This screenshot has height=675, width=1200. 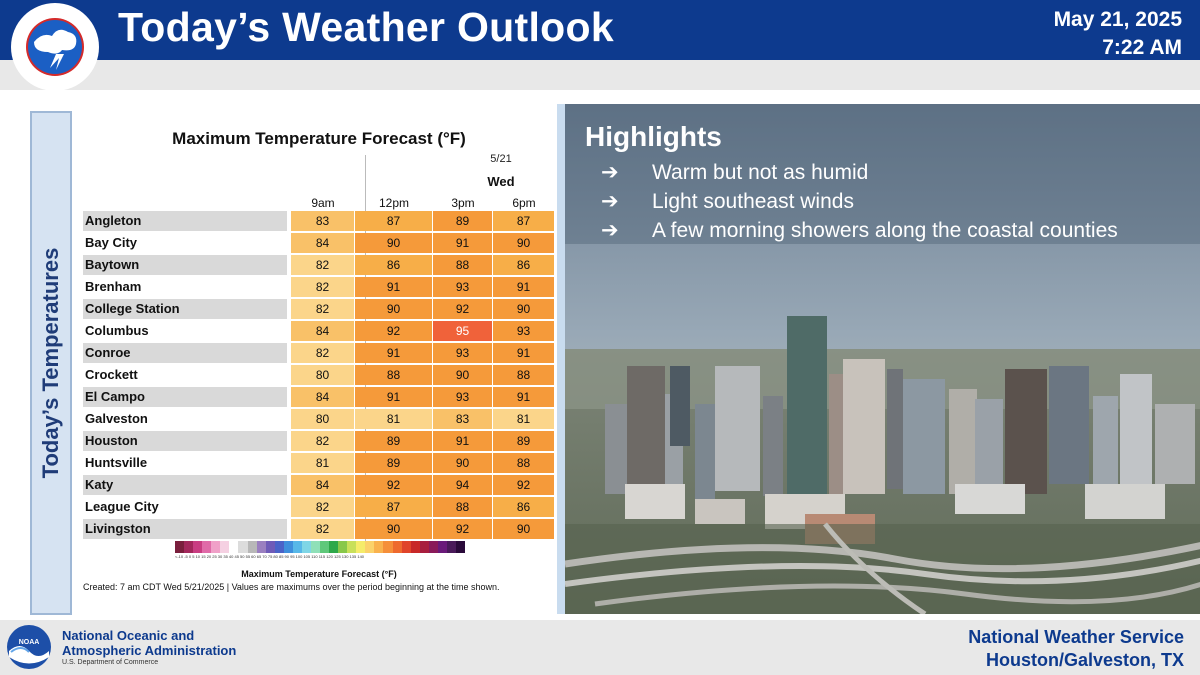 I want to click on table-row: Columbus 84 92 95 93, so click(x=318, y=331).